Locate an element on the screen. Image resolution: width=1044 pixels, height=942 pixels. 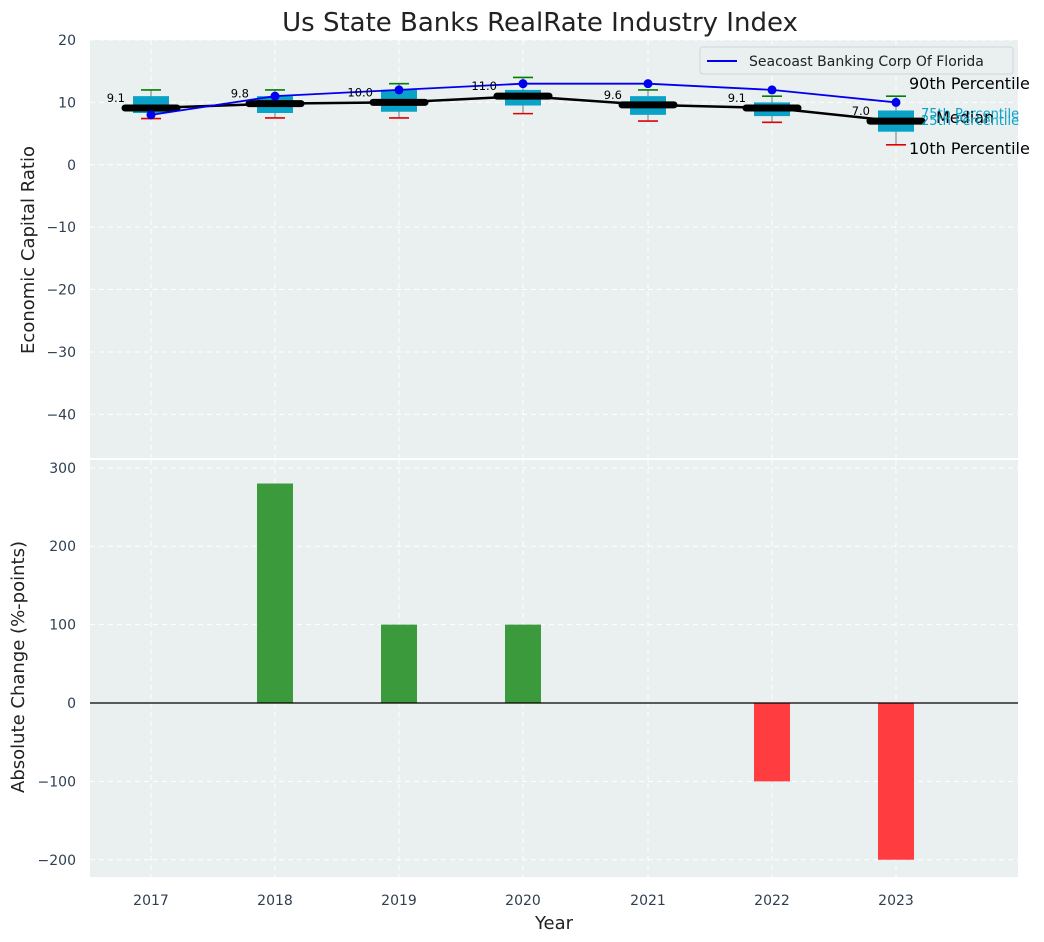
p10-annotation: 10th Percentile is located at coordinates (969, 148).